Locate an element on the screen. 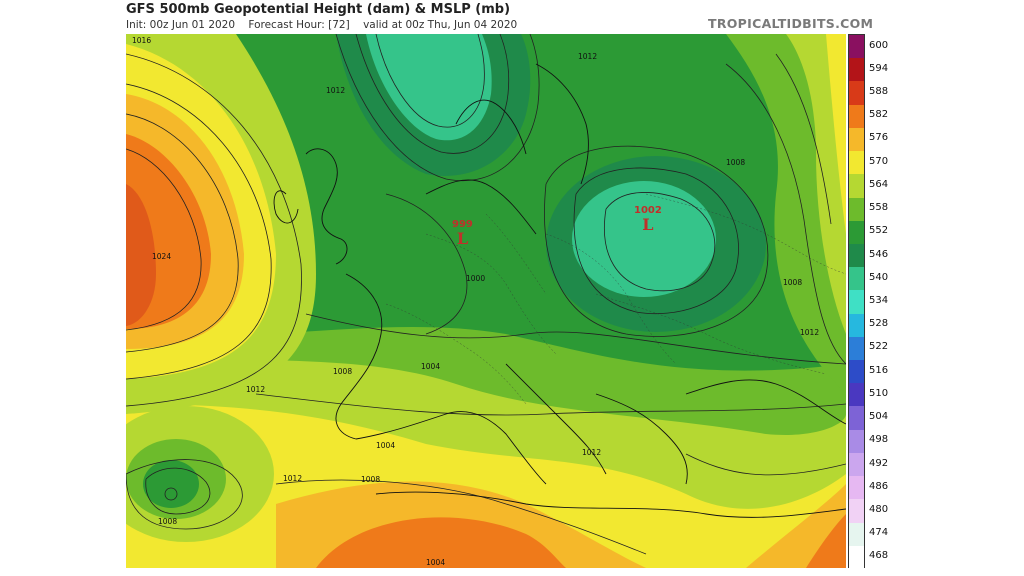 The image size is (1024, 576). colorbar-label: 528 is located at coordinates (879, 324).